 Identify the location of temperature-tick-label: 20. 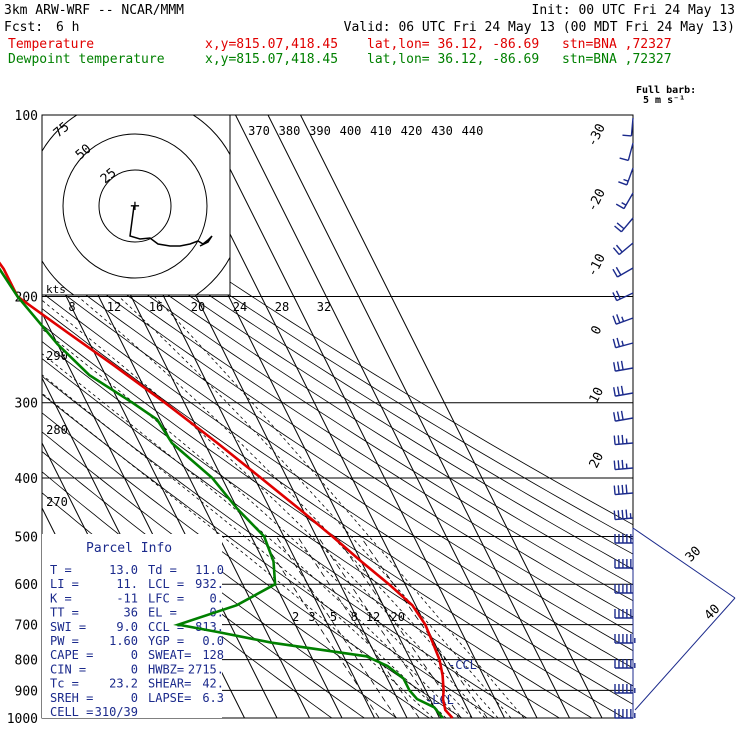
(597, 460).